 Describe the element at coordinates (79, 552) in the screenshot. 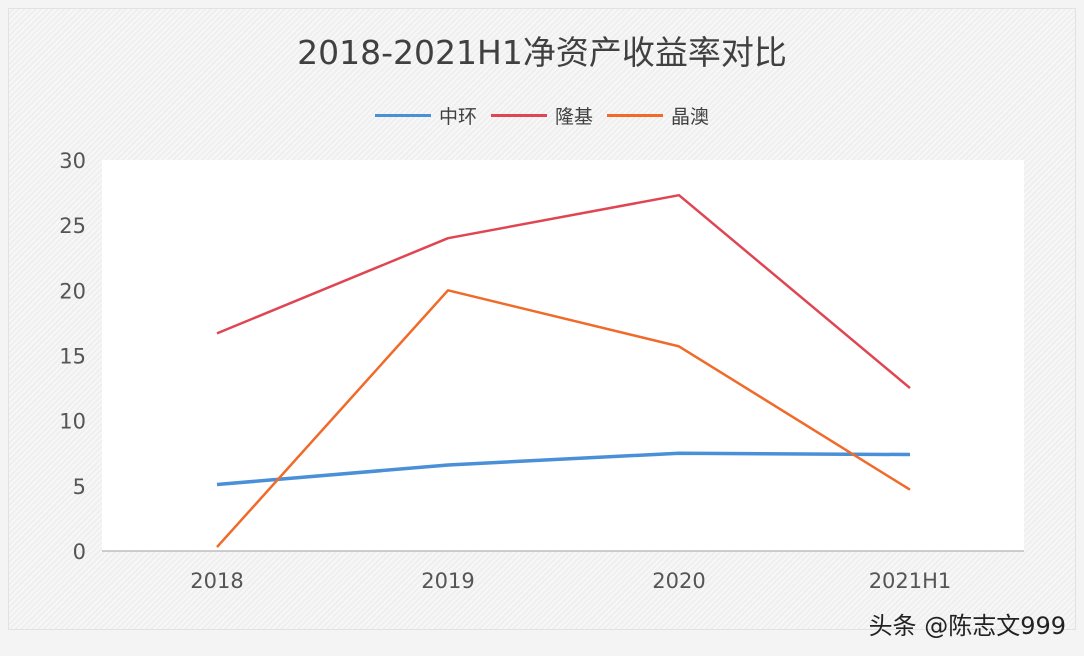

I see `y-tick-label: 0` at that location.